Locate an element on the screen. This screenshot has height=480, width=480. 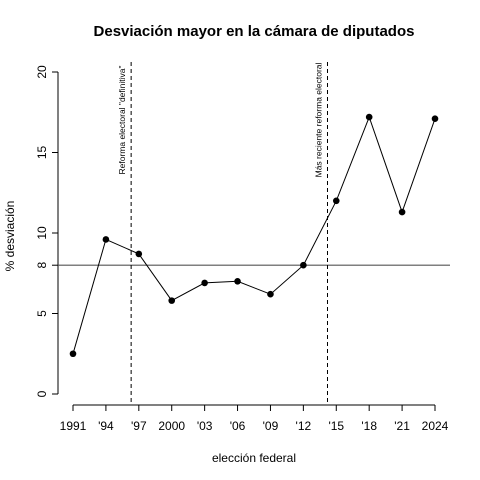
y-tick-label: 8 is located at coordinates (42, 265).